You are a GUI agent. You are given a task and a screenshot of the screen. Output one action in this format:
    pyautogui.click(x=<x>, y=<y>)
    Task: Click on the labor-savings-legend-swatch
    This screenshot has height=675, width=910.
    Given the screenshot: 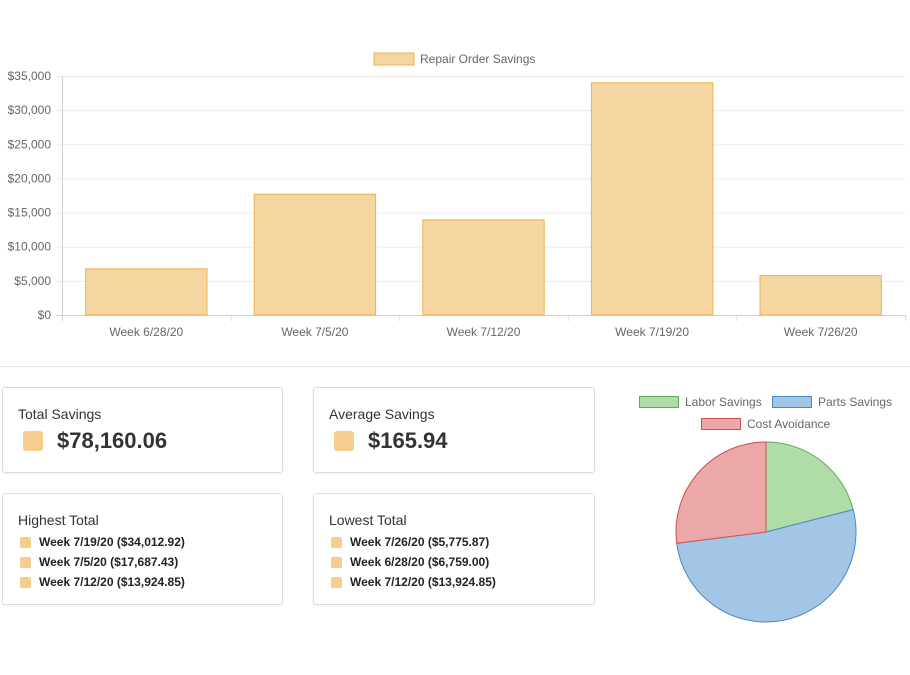 What is the action you would take?
    pyautogui.click(x=659, y=402)
    